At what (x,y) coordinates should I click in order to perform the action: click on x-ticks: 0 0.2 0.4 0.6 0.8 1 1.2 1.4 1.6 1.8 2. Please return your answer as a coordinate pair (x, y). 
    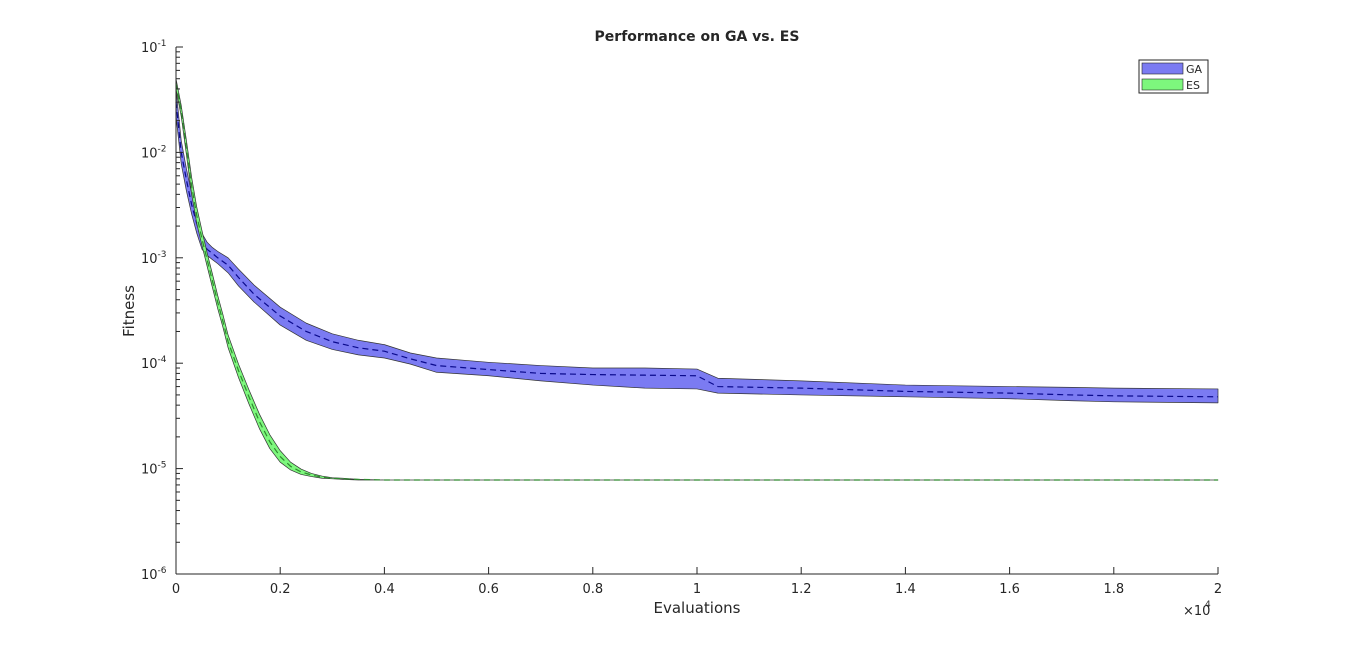
    Looking at the image, I should click on (697, 582).